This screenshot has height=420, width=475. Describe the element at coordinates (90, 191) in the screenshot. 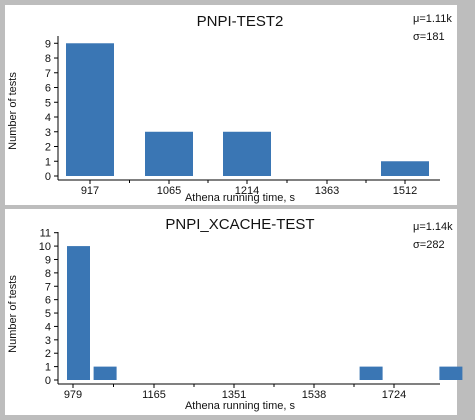

I see `x-tick-label: 917` at that location.